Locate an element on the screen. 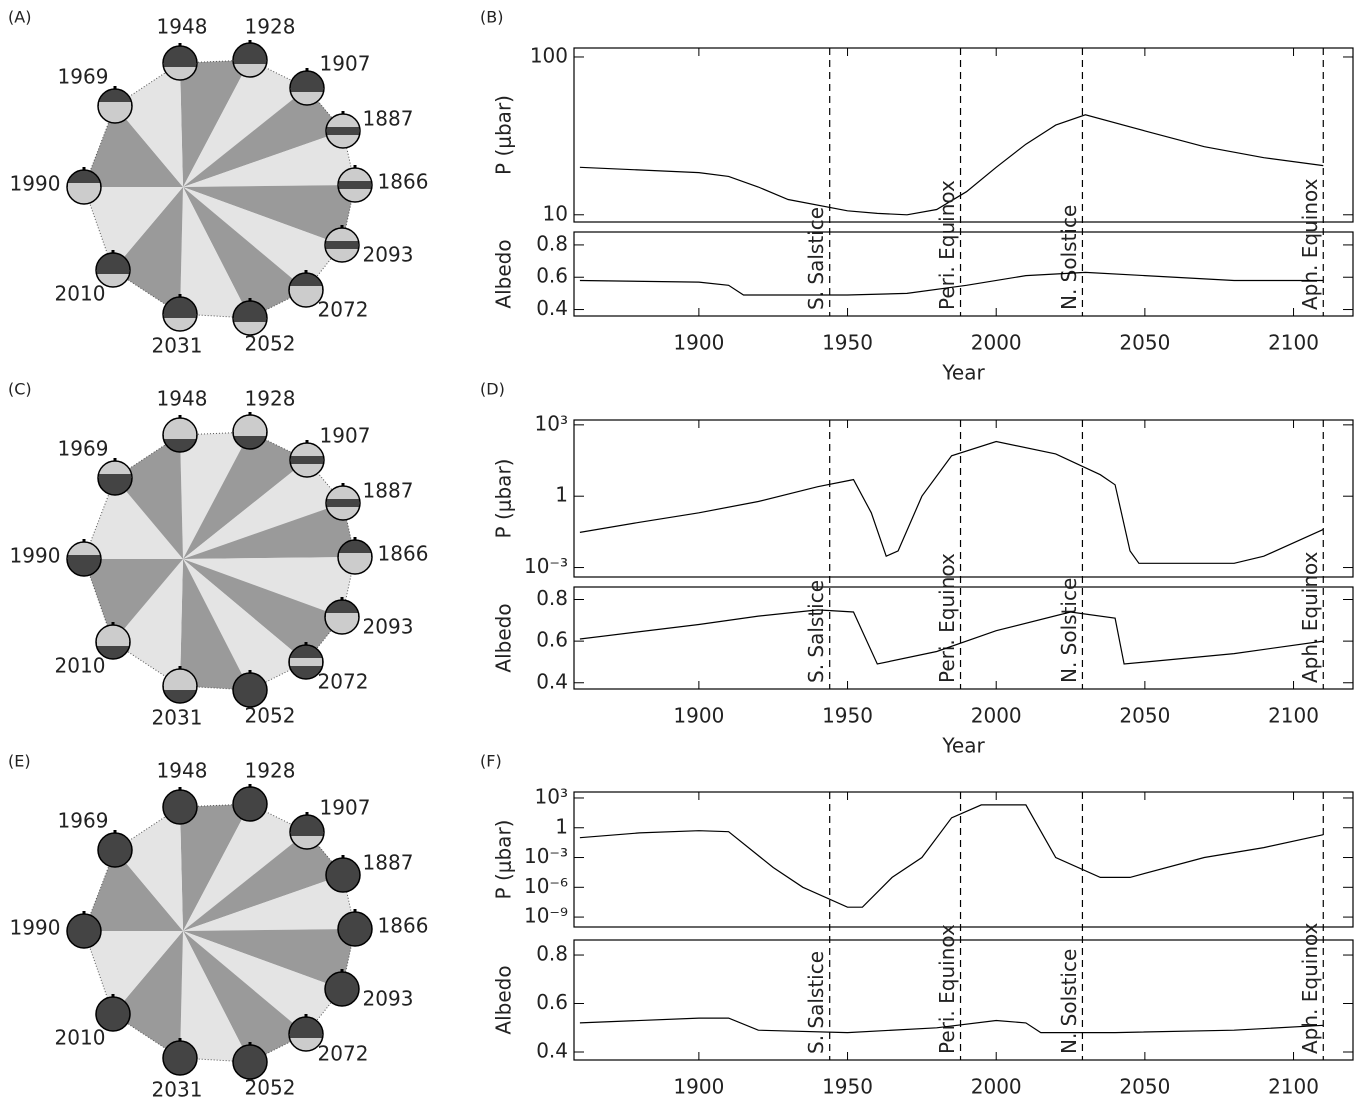 This screenshot has width=1360, height=1106. year-label: 1948 is located at coordinates (182, 27).